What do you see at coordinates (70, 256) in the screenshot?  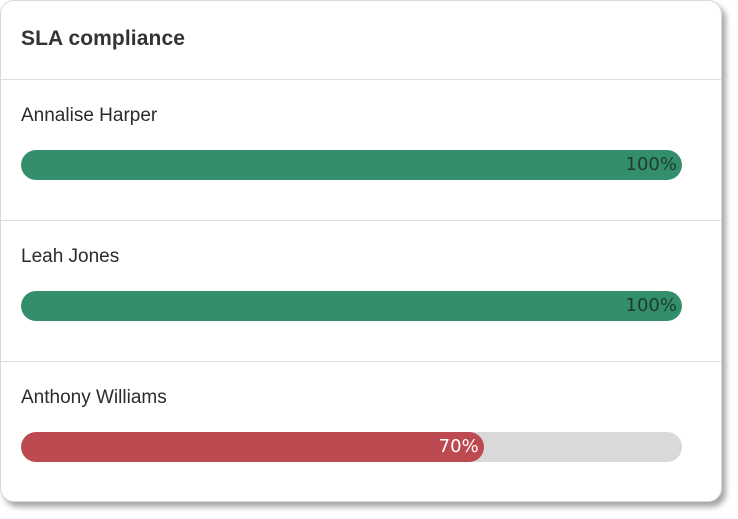 I see `agent-name: Leah Jones` at bounding box center [70, 256].